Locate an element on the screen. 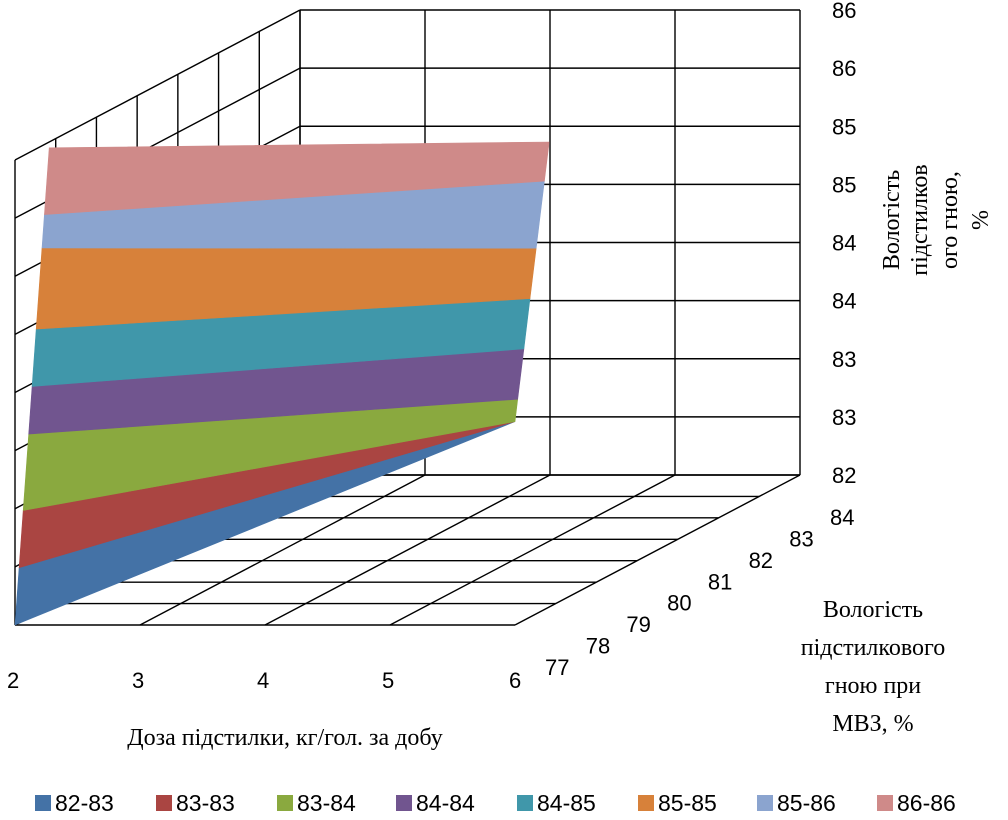 The height and width of the screenshot is (820, 1008). left-wall-gridline is located at coordinates (157, 85).